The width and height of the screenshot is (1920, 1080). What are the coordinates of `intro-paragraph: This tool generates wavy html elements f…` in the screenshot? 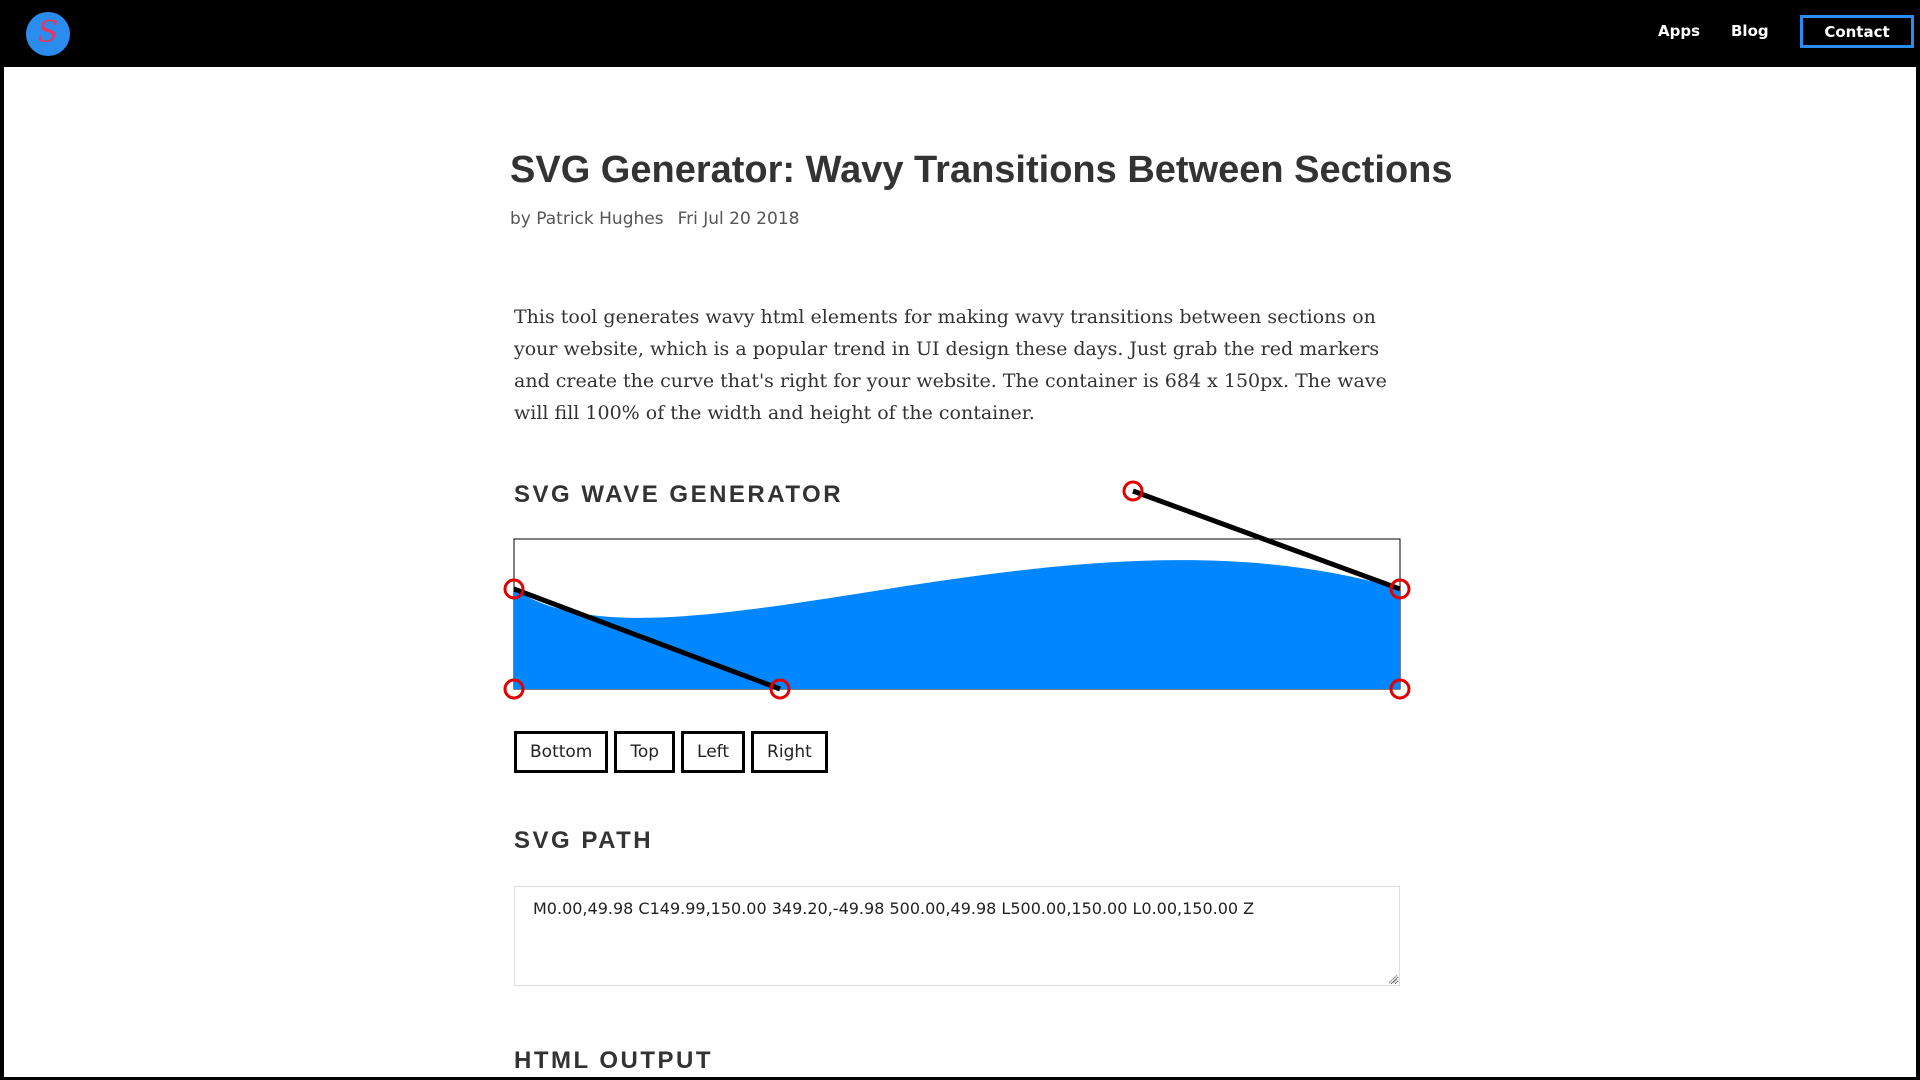 It's located at (950, 365).